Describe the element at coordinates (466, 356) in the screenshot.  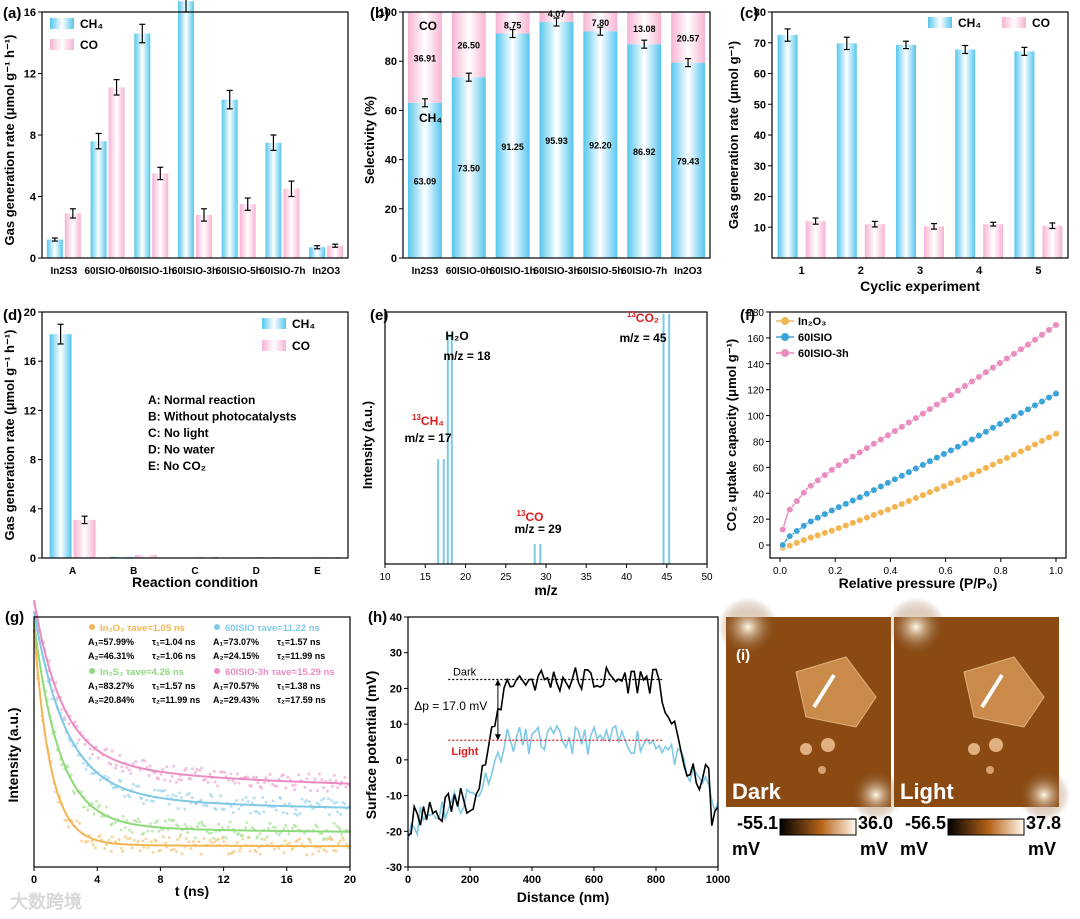
I see `peak-mz-label: m/z = 18` at that location.